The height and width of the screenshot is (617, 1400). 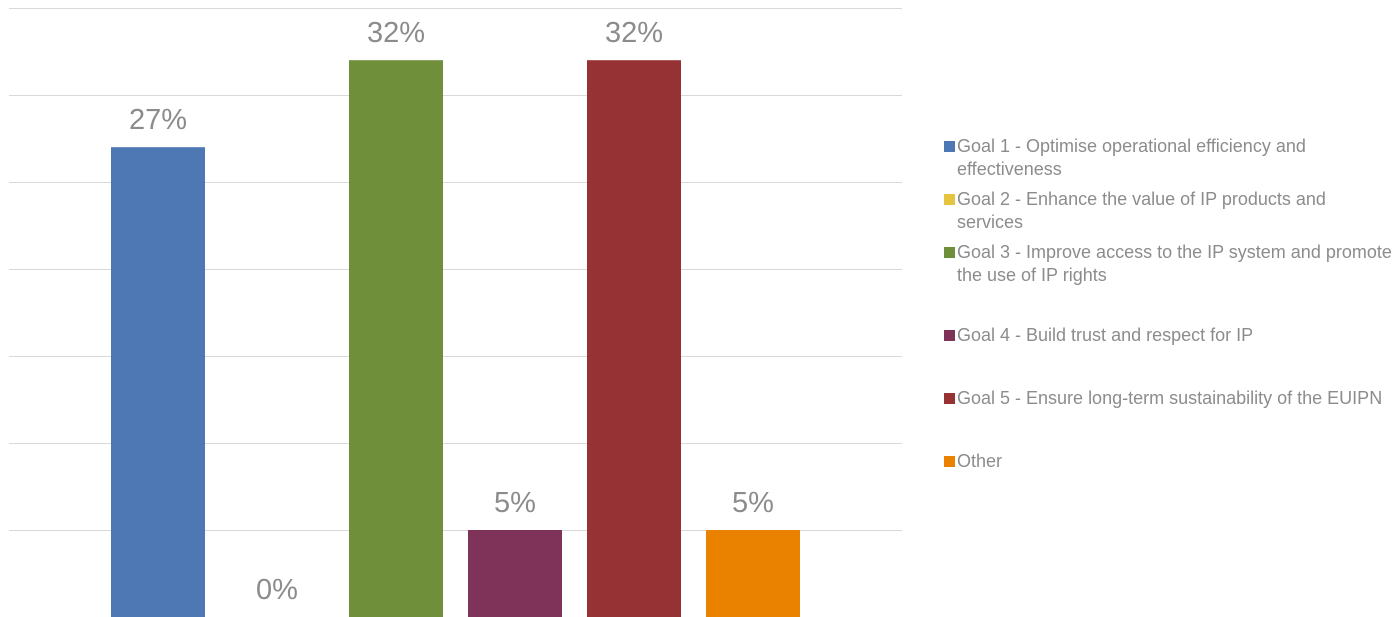 What do you see at coordinates (1170, 461) in the screenshot?
I see `legend-item-6: Other` at bounding box center [1170, 461].